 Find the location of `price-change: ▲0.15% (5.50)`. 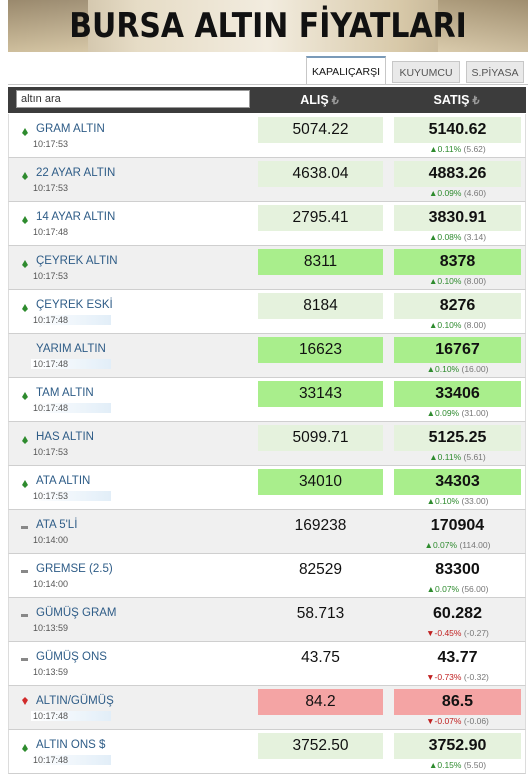

price-change: ▲0.15% (5.50) is located at coordinates (457, 765).